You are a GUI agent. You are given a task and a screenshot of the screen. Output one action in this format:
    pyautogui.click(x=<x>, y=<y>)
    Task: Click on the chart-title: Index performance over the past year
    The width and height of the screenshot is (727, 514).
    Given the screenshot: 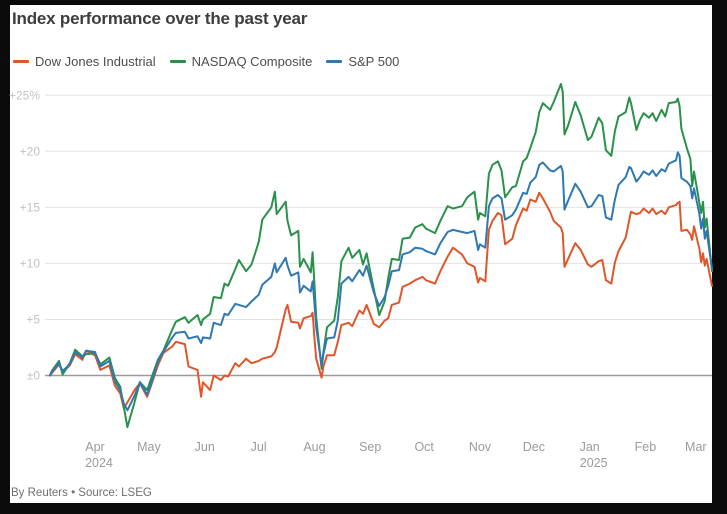 What is the action you would take?
    pyautogui.click(x=160, y=18)
    